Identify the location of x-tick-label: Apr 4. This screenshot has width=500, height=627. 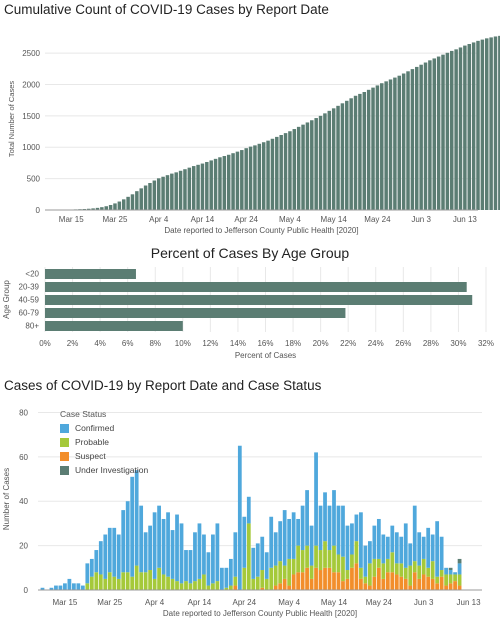
(159, 219).